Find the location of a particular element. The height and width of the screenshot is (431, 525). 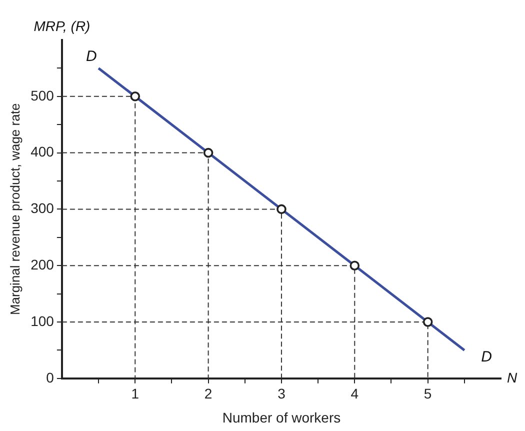

x-tick-label: 2 is located at coordinates (208, 394).